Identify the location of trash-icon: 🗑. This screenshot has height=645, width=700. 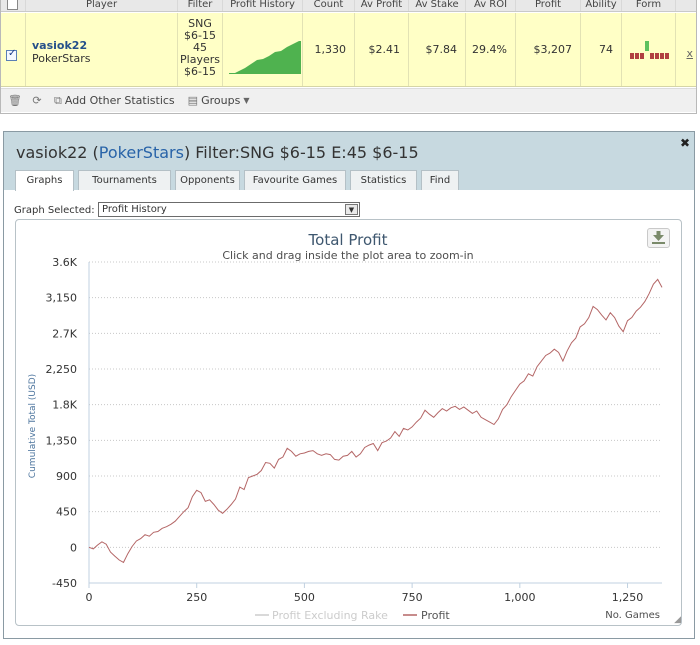
(15, 100).